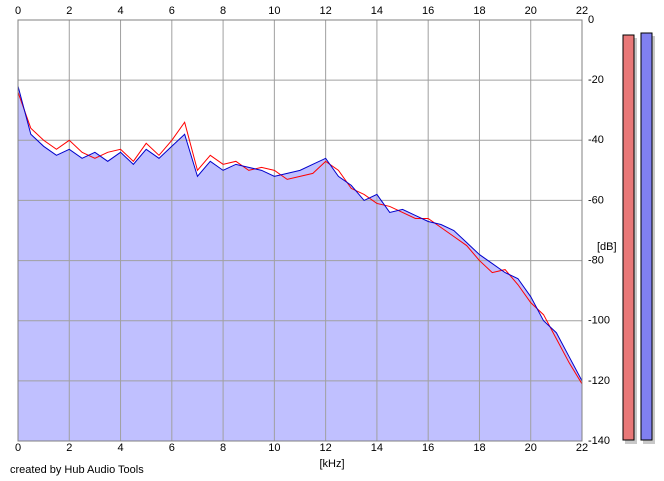 The width and height of the screenshot is (664, 481). Describe the element at coordinates (331, 464) in the screenshot. I see `x-axis-label: [kHz]` at that location.